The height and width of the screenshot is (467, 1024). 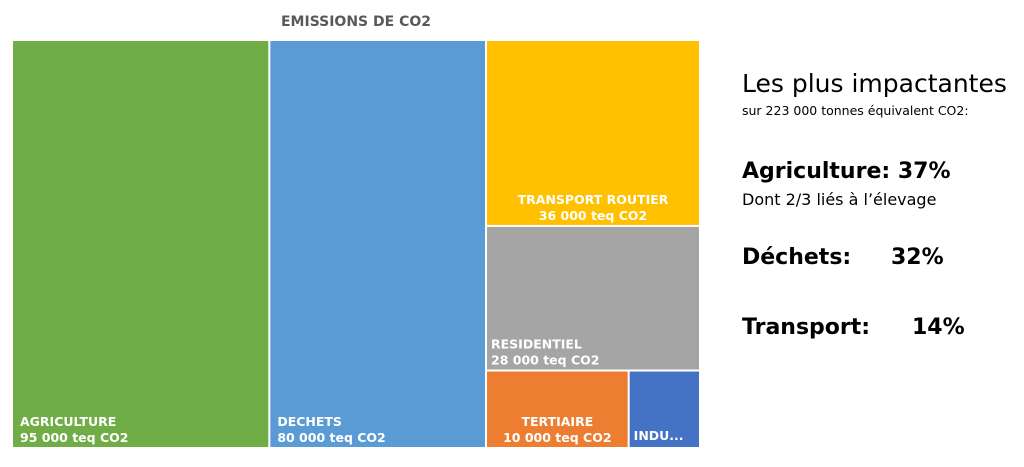 I want to click on stat-agriculture-label: Agriculture:, so click(x=816, y=171).